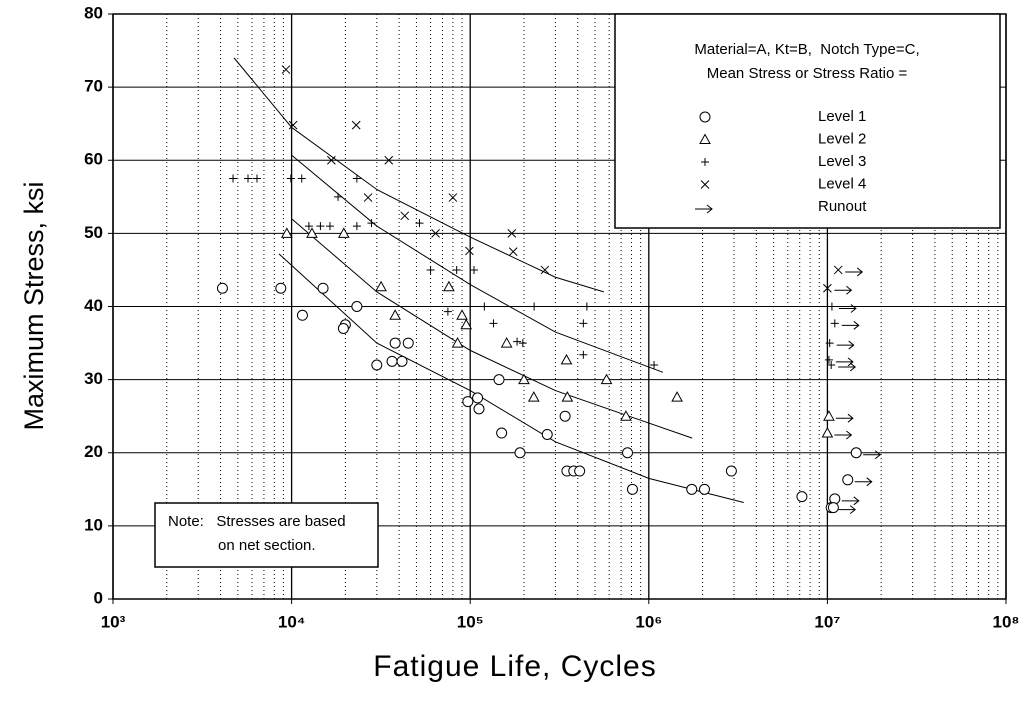 This screenshot has height=703, width=1029. Describe the element at coordinates (93, 378) in the screenshot. I see `y-tick-label: 30` at that location.